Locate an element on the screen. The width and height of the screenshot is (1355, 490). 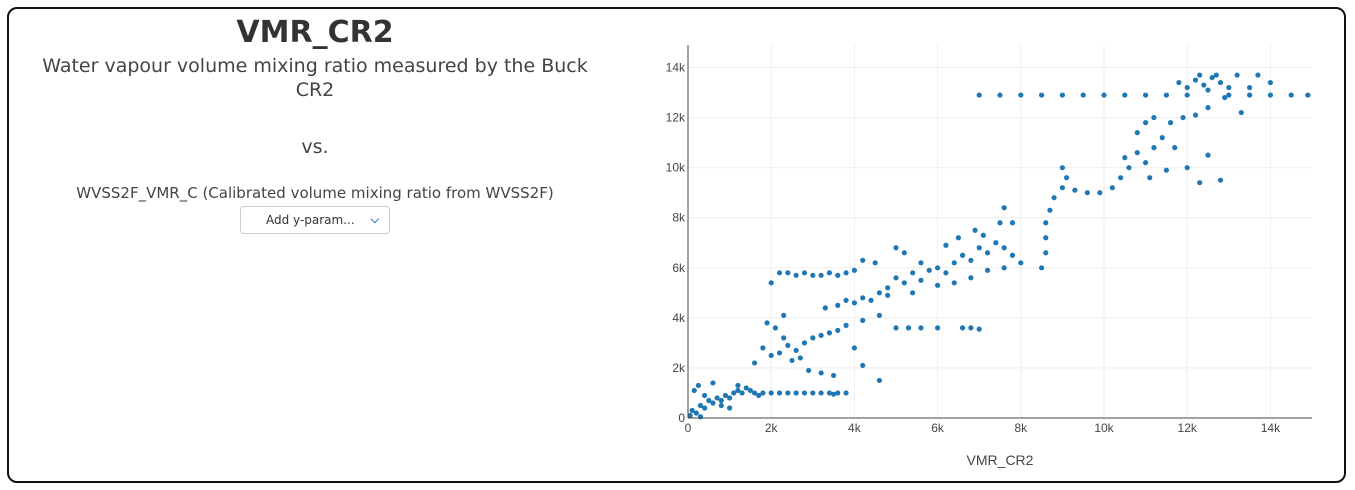
y-tick-label: 8k is located at coordinates (679, 218).